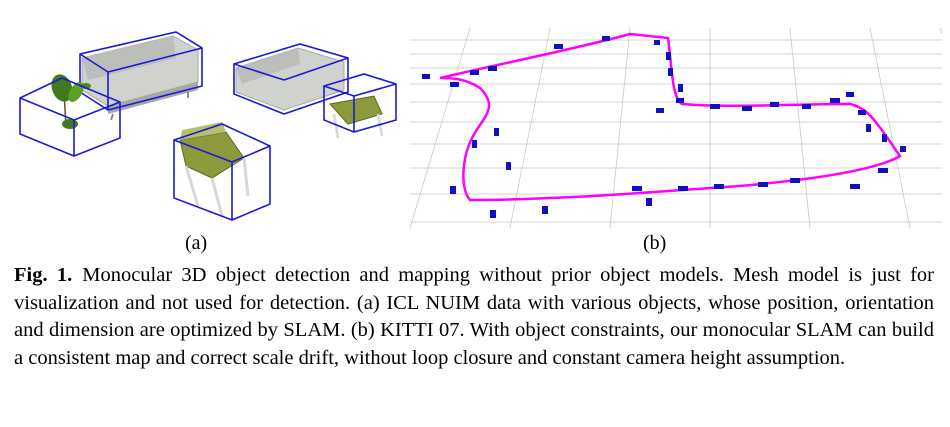 The image size is (950, 427). I want to click on figure-caption-label: Fig. 1., so click(43, 275).